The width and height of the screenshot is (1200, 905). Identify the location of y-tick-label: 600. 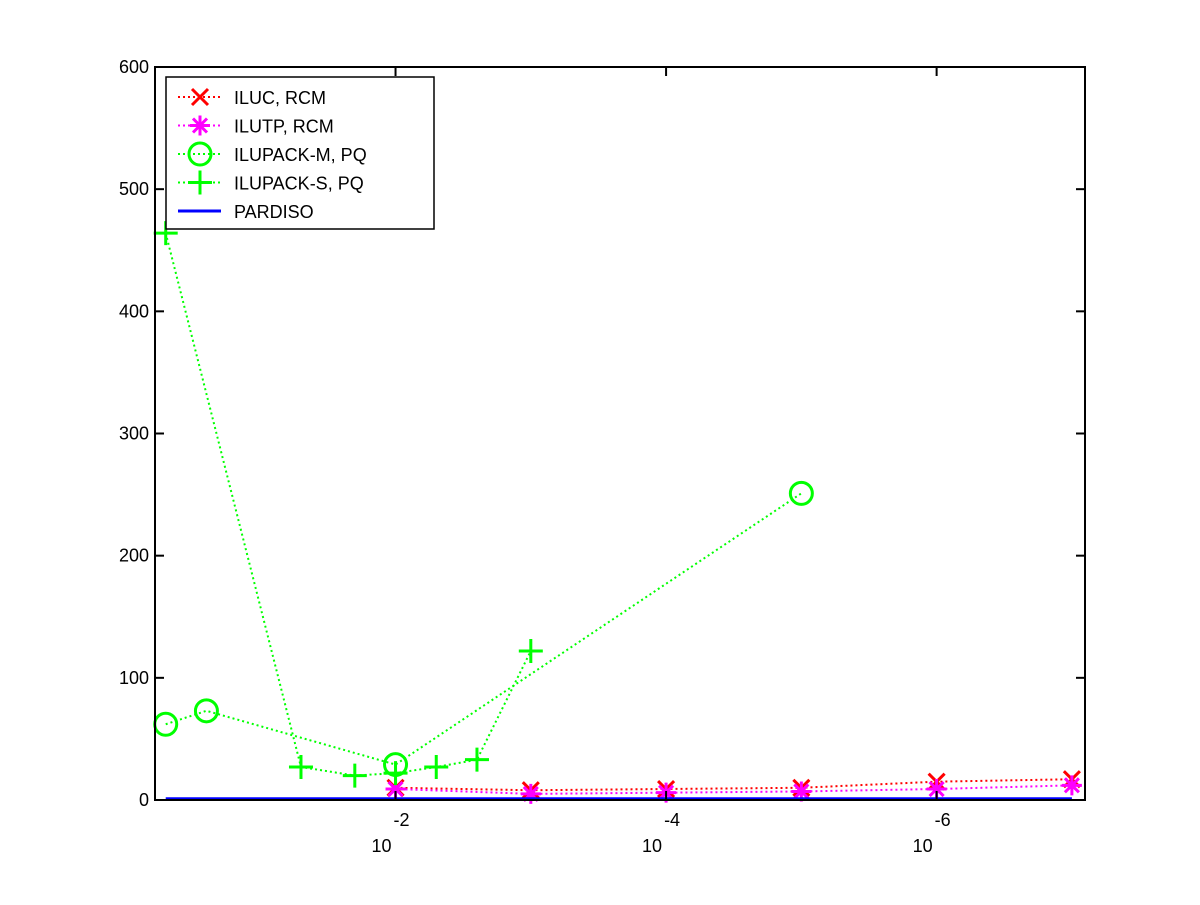
(134, 67).